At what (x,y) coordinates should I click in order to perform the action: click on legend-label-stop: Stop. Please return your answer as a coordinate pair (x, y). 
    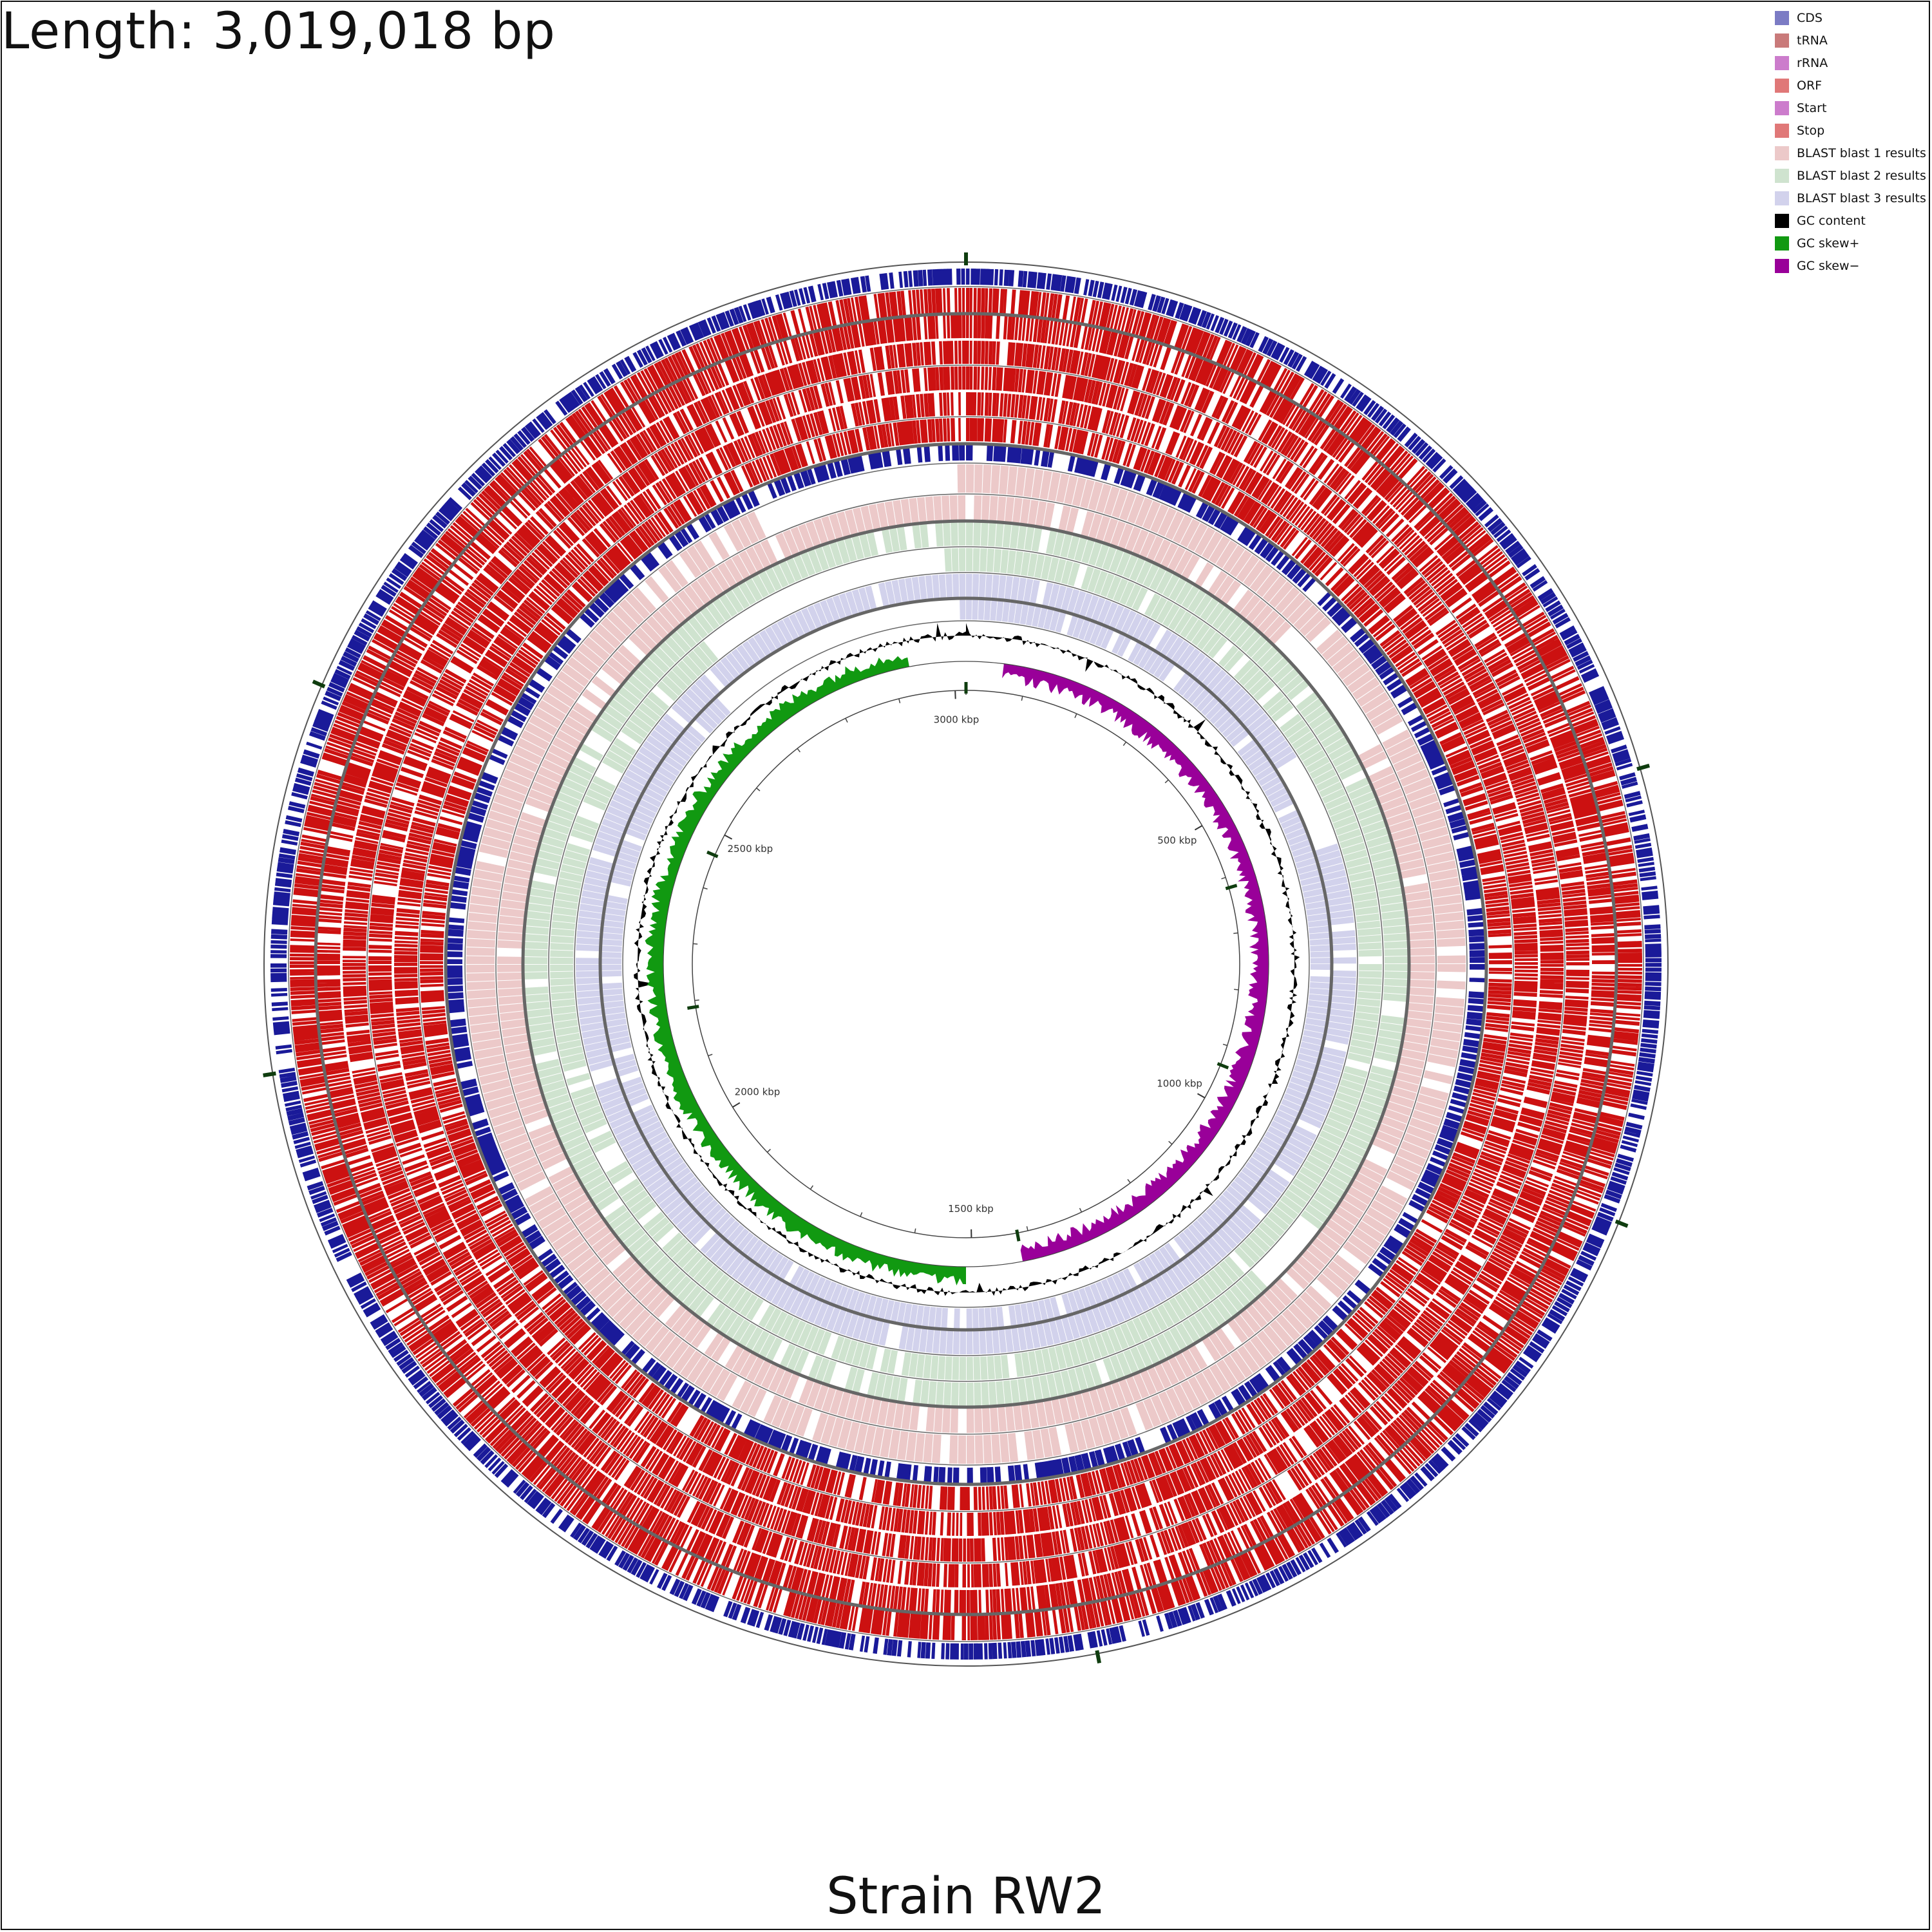
    Looking at the image, I should click on (1811, 130).